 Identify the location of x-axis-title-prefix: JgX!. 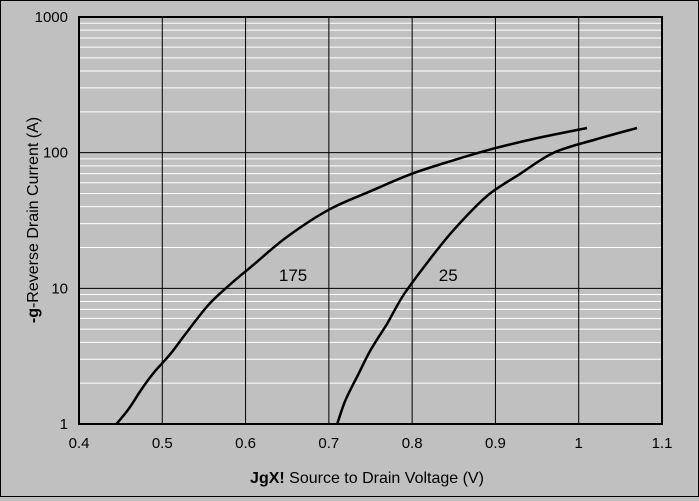
(267, 478).